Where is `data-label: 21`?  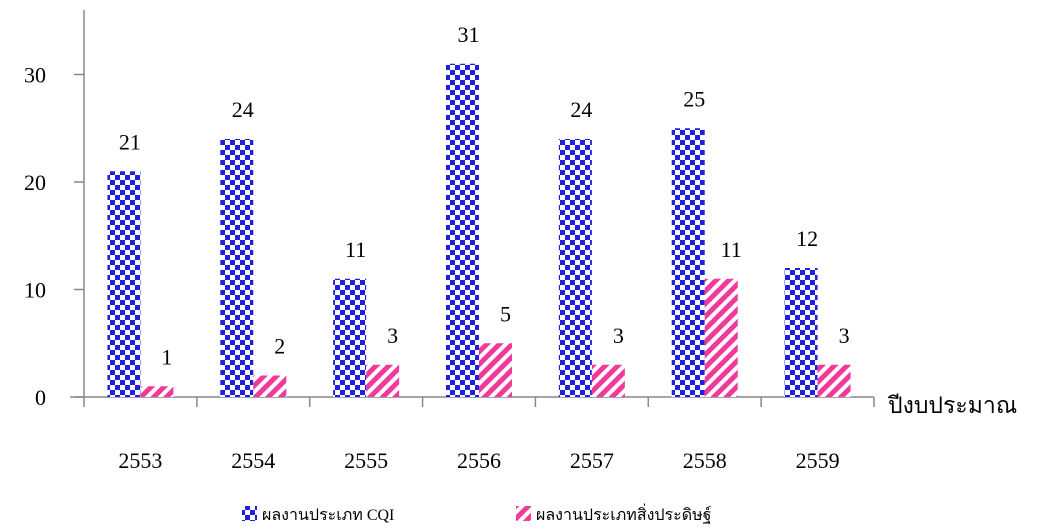
data-label: 21 is located at coordinates (130, 141).